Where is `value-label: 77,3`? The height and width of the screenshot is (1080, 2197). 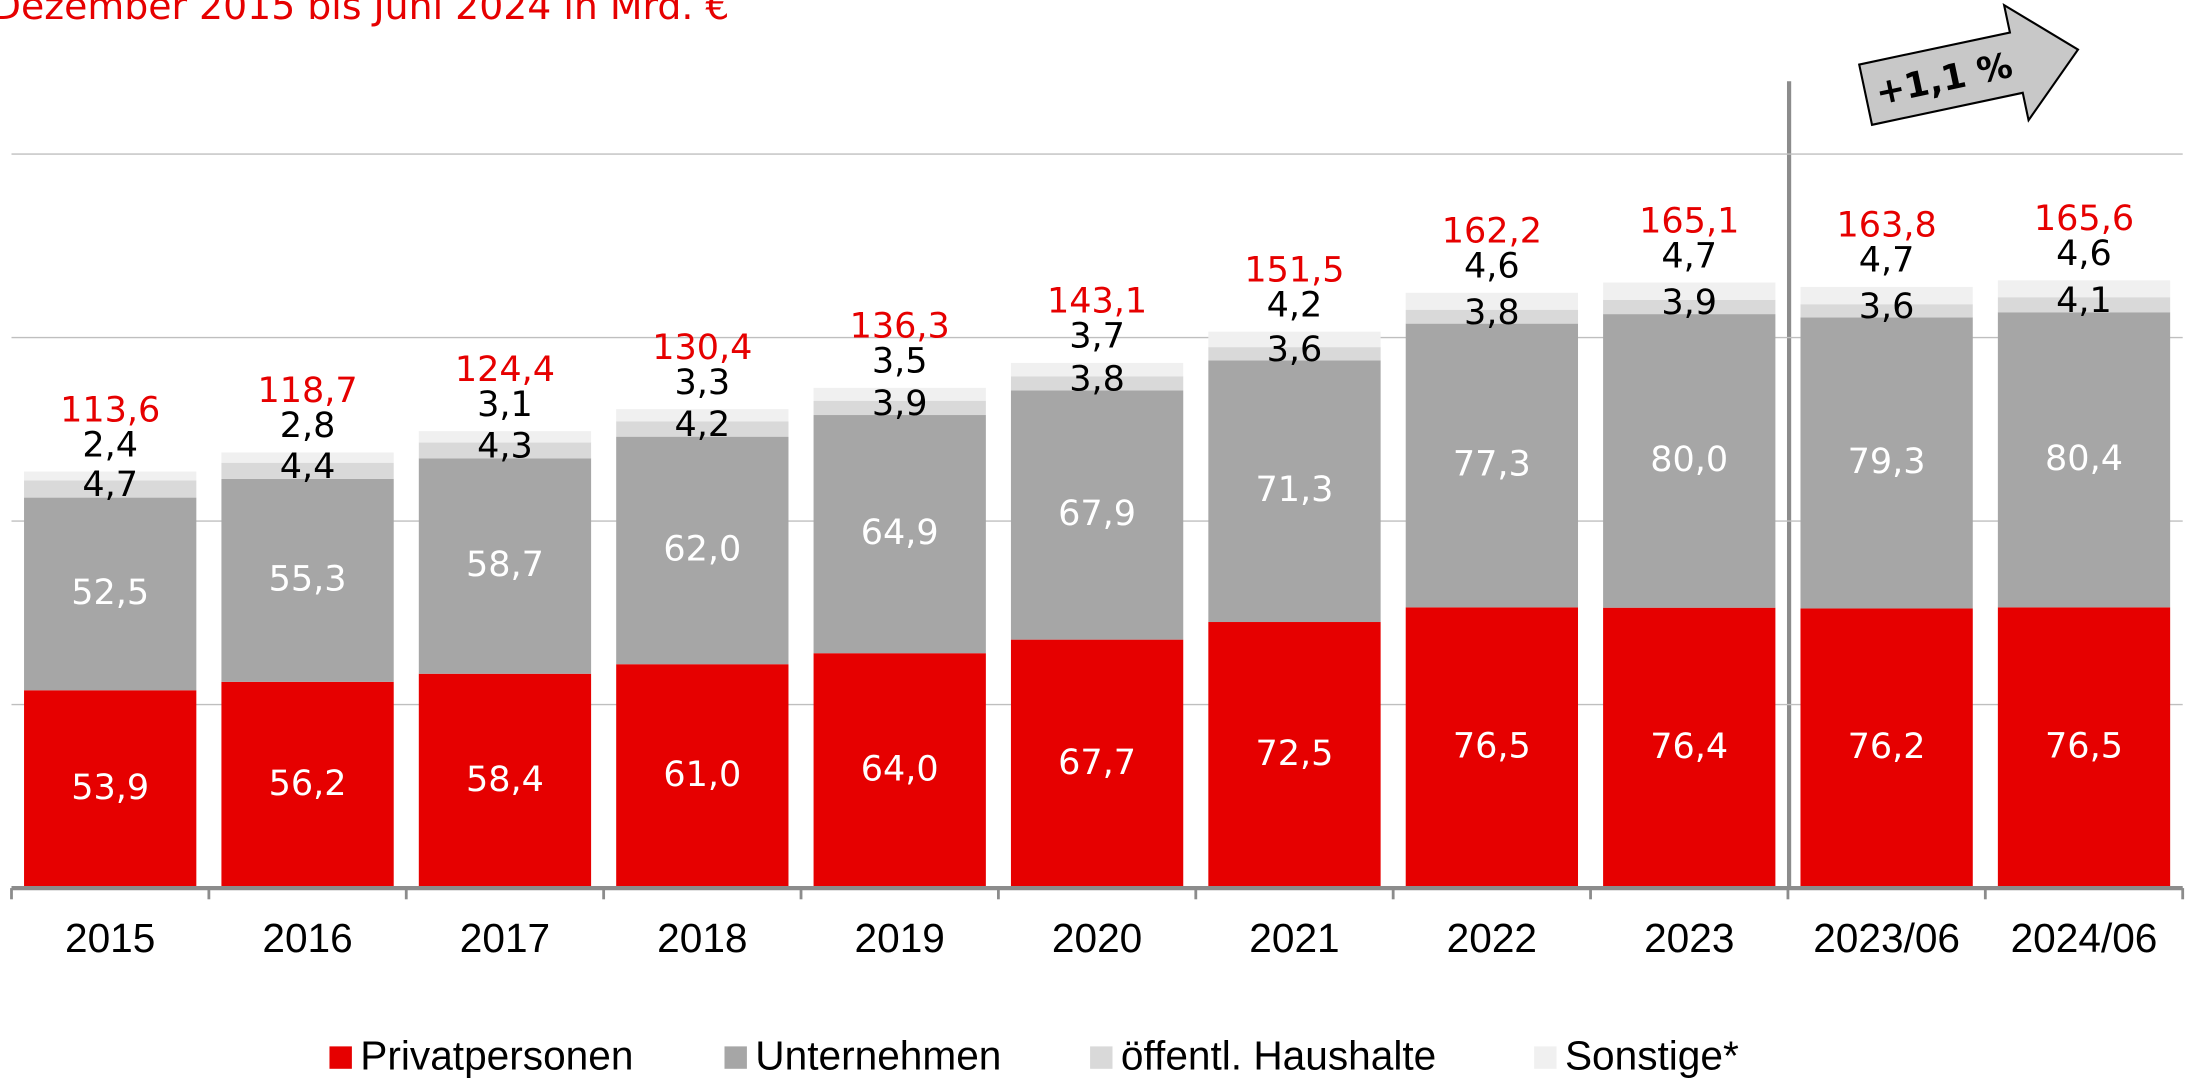
value-label: 77,3 is located at coordinates (1492, 464).